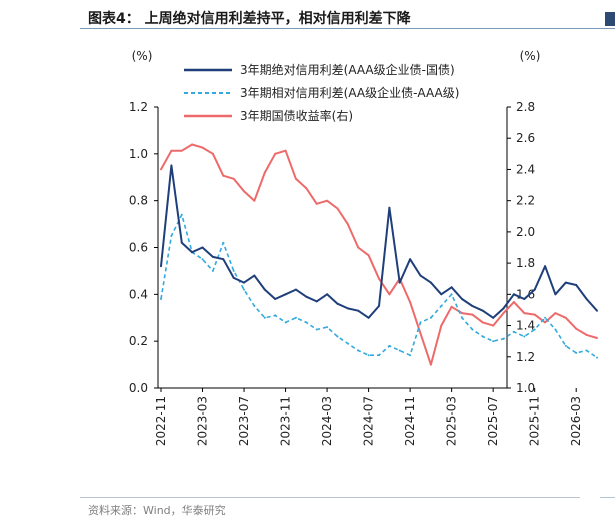  Describe the element at coordinates (525, 201) in the screenshot. I see `right-tick-label: 2.2` at that location.